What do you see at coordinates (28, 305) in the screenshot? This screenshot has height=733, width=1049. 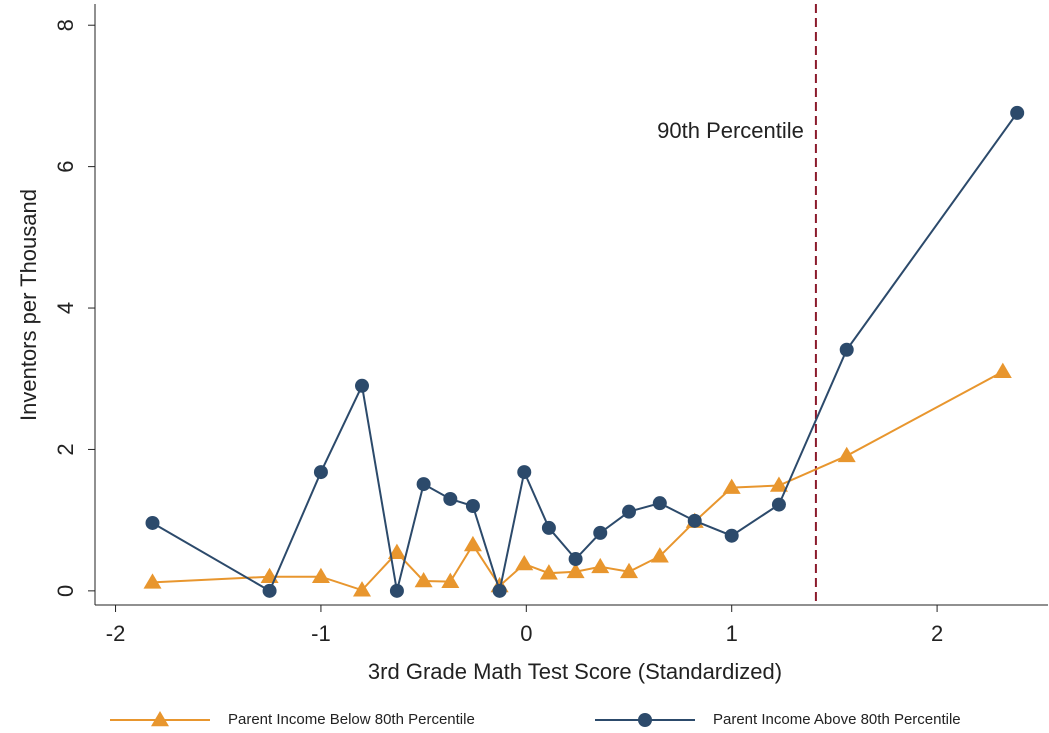 I see `y-axis-title: Inventors per Thousand` at bounding box center [28, 305].